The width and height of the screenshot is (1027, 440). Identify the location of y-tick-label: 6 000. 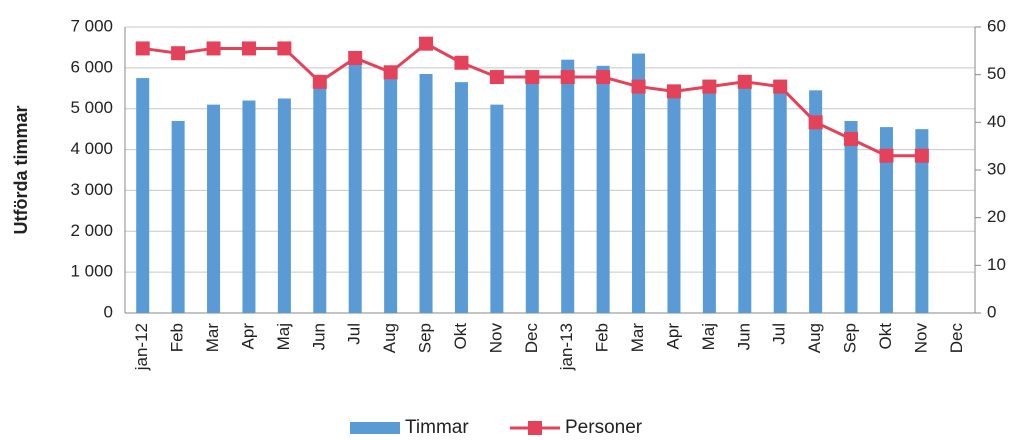
(91, 66).